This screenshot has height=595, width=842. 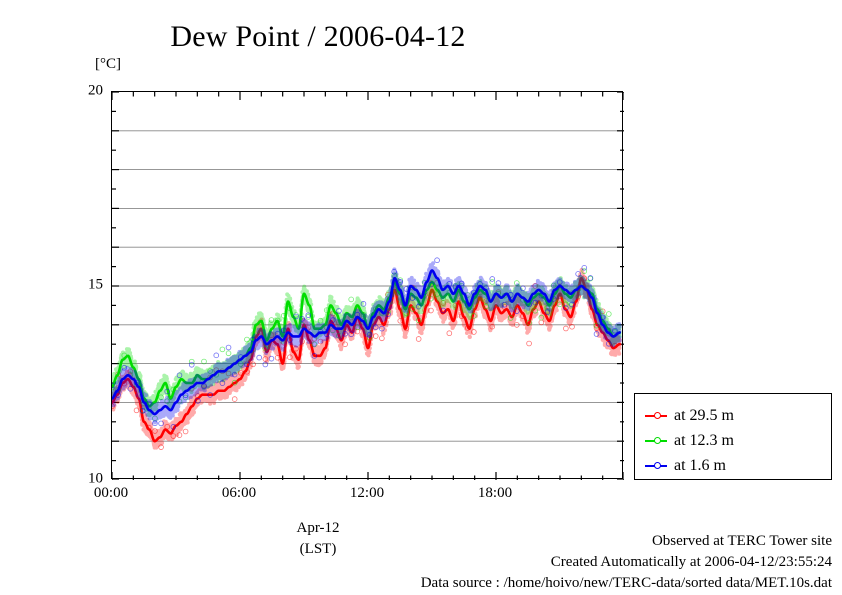 What do you see at coordinates (495, 493) in the screenshot?
I see `x-tick-label-18-00: 18:00` at bounding box center [495, 493].